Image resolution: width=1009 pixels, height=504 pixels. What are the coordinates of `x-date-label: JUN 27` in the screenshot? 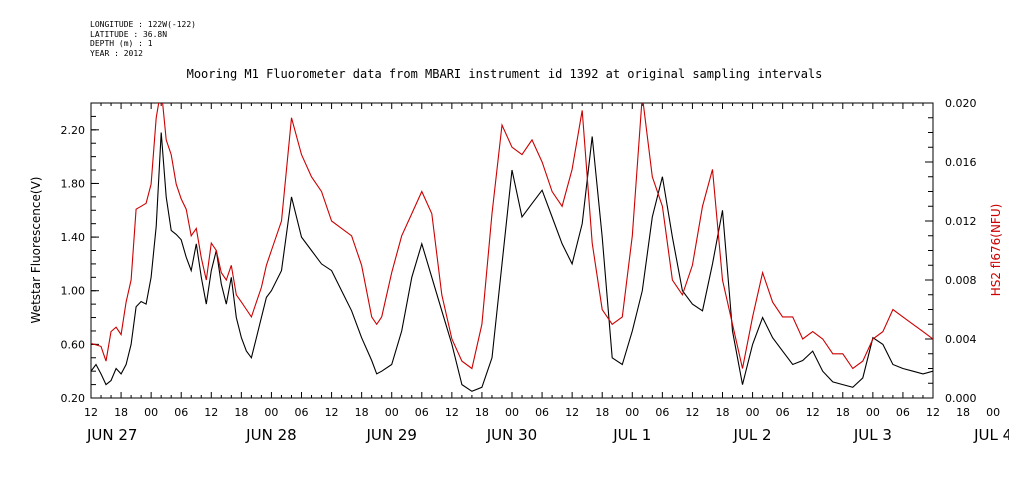 It's located at (111, 435).